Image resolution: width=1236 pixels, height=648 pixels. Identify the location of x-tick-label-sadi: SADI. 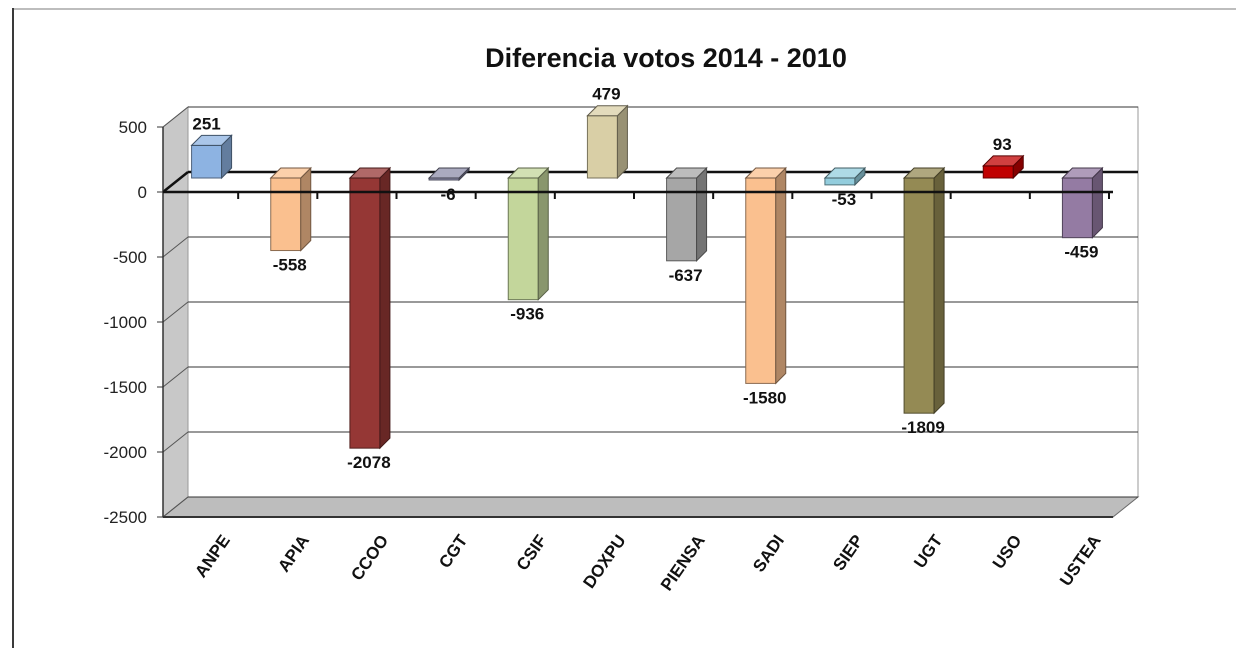
(768, 553).